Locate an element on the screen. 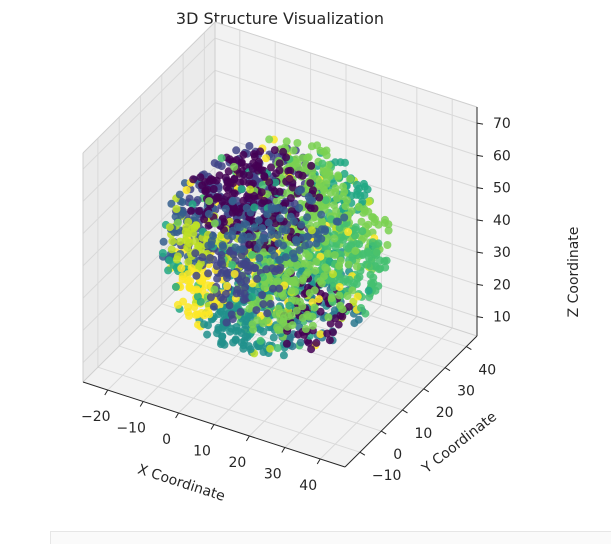  left-pane is located at coordinates (149, 202).